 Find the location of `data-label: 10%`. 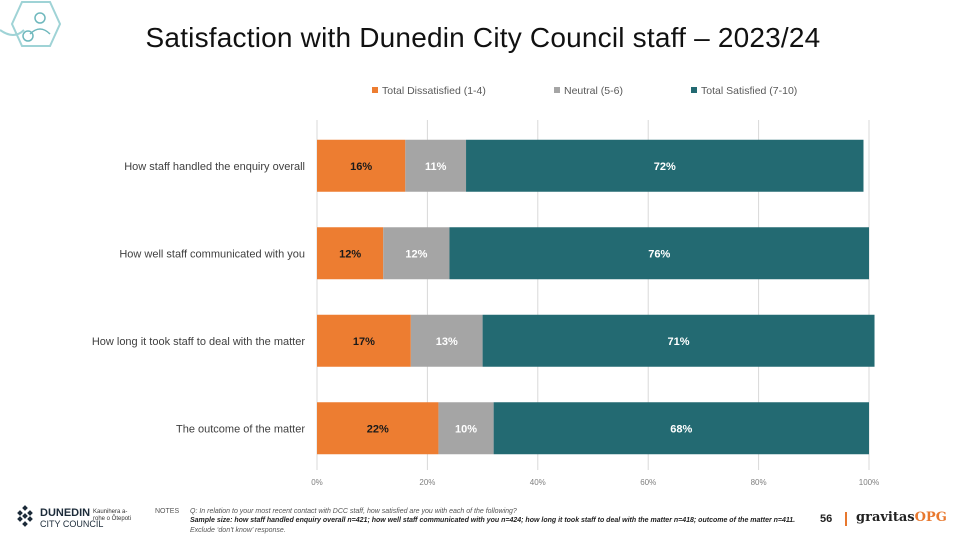

data-label: 10% is located at coordinates (466, 429).